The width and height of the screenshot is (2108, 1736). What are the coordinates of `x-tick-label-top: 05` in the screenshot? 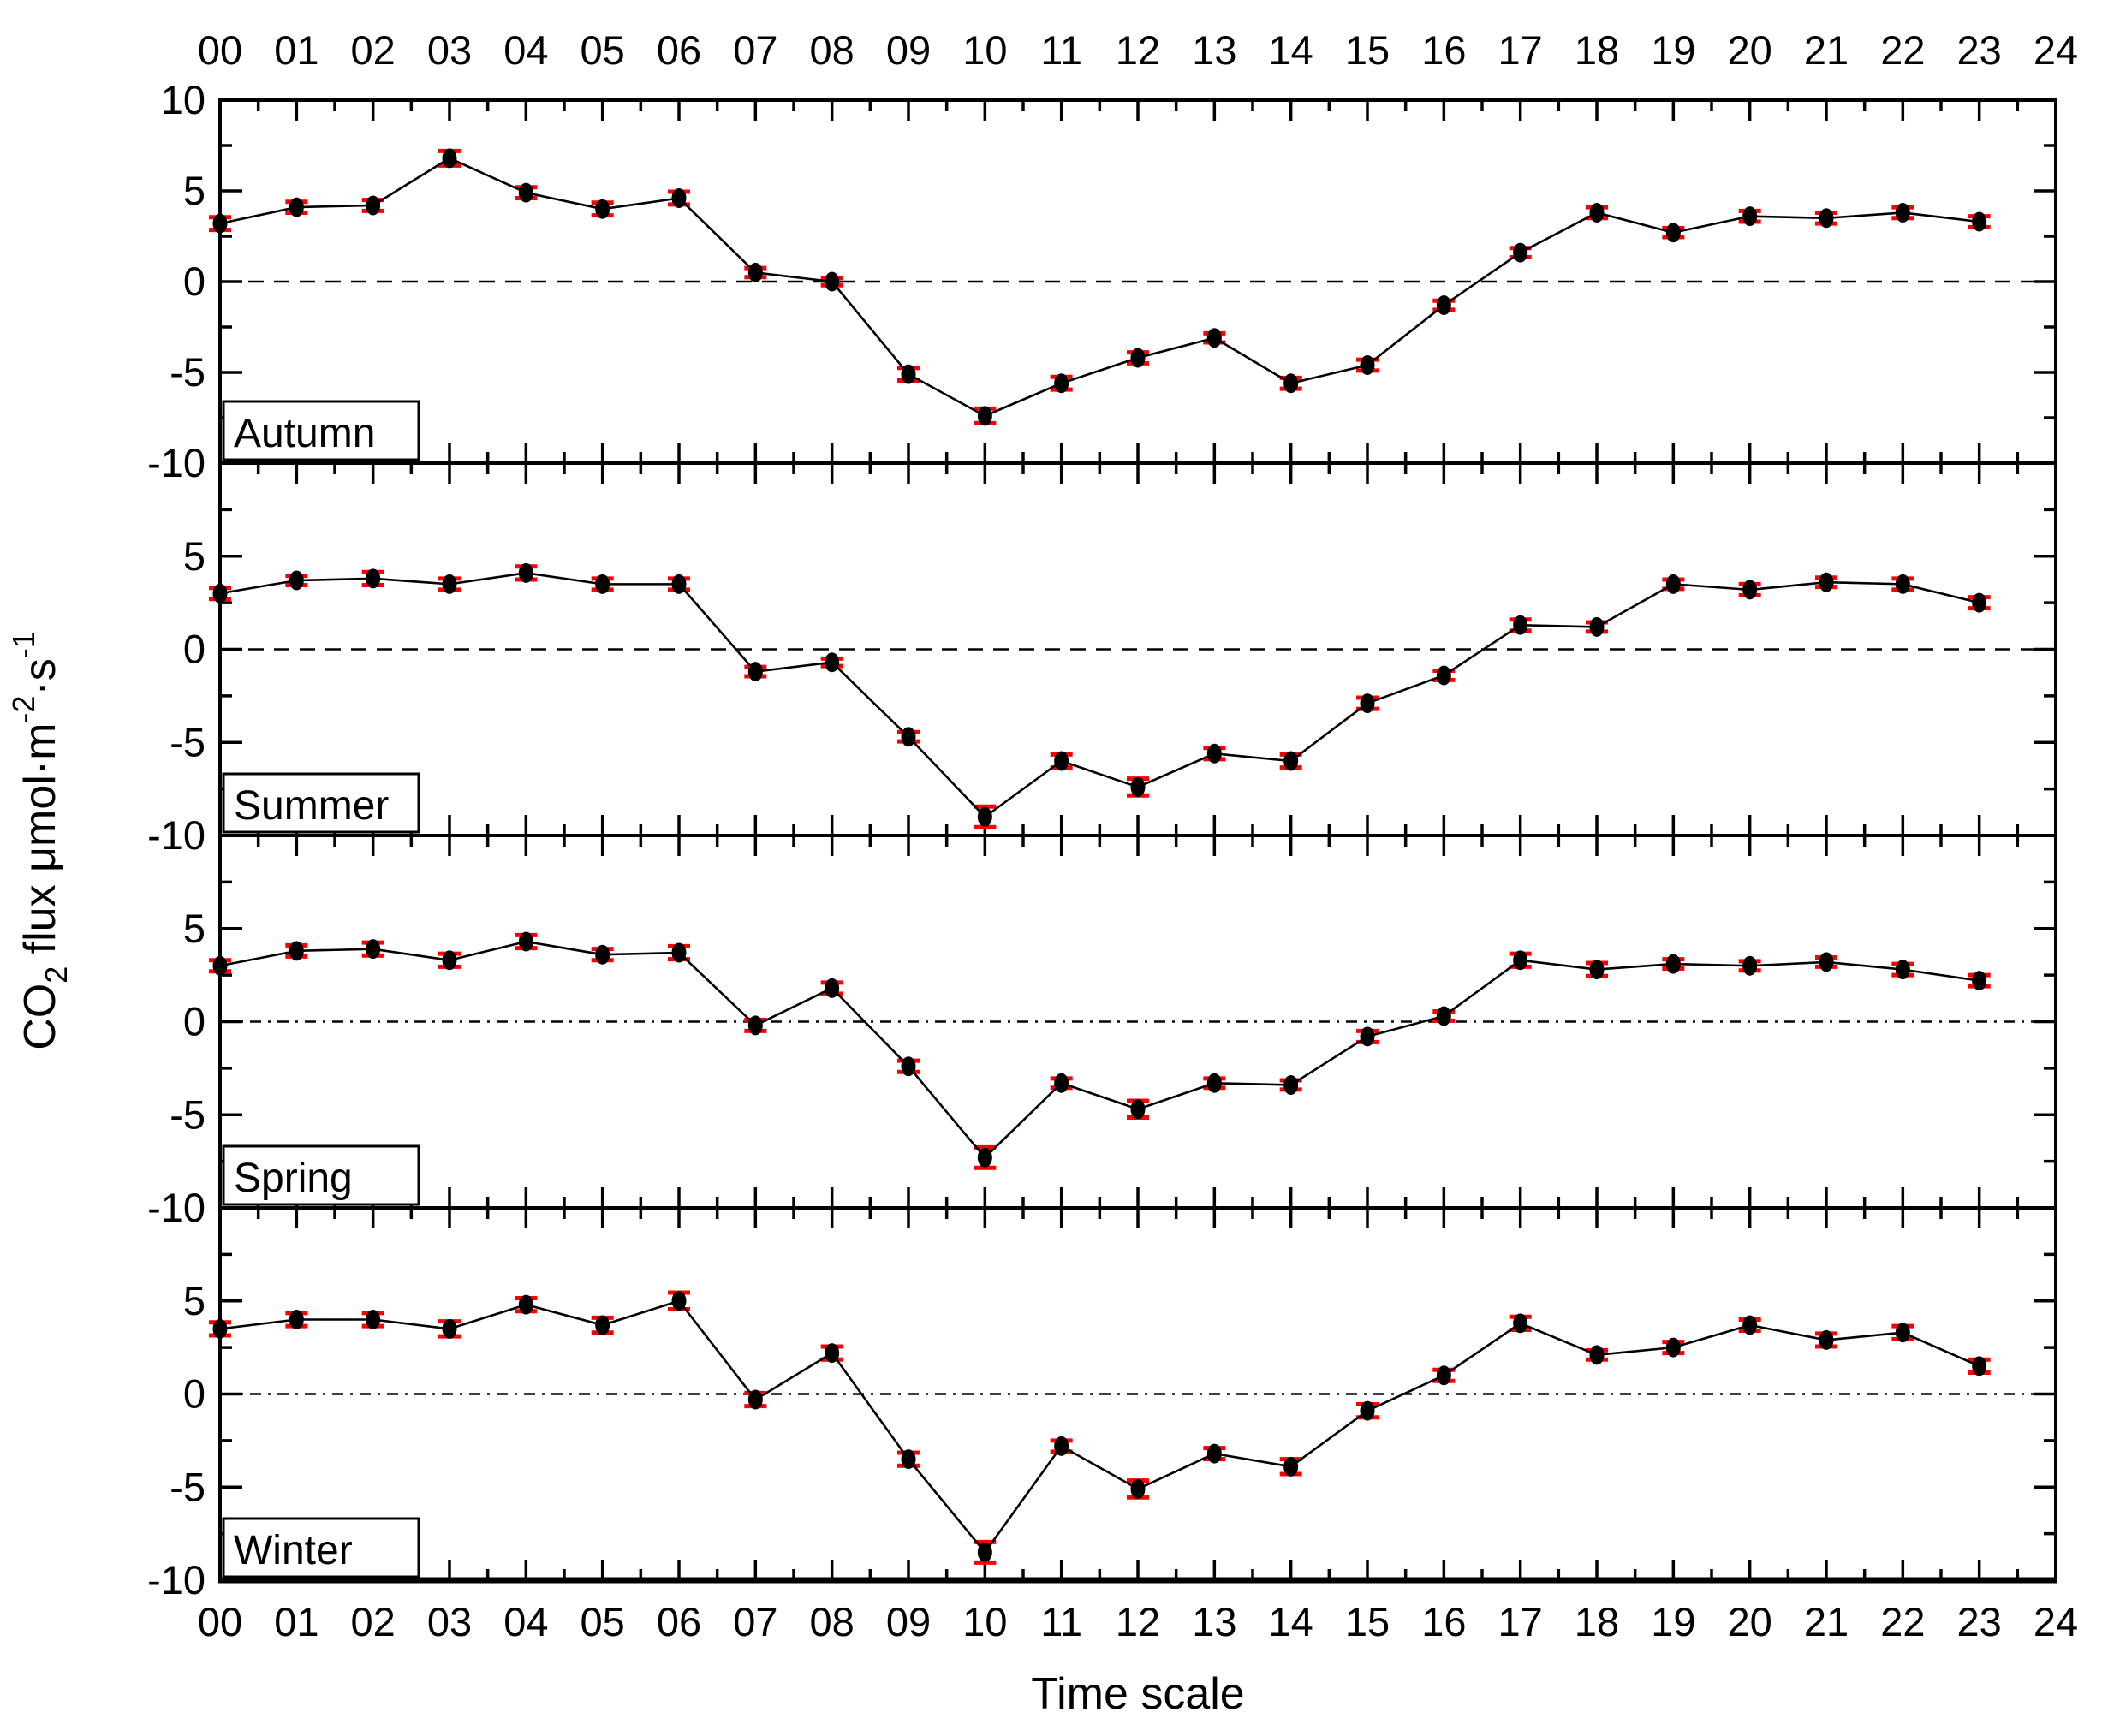 It's located at (603, 50).